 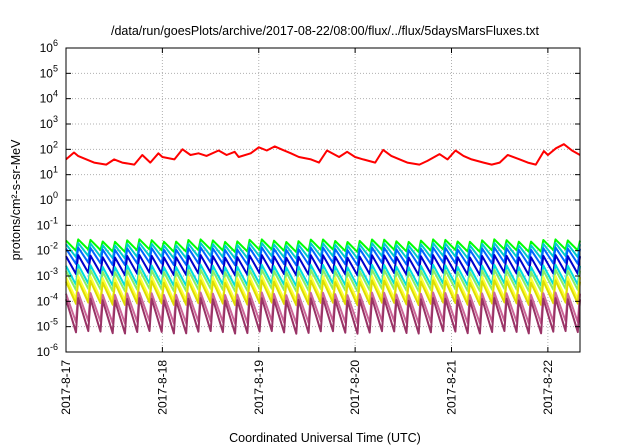 I want to click on x-tick-label: 2017-8-20, so click(x=355, y=387).